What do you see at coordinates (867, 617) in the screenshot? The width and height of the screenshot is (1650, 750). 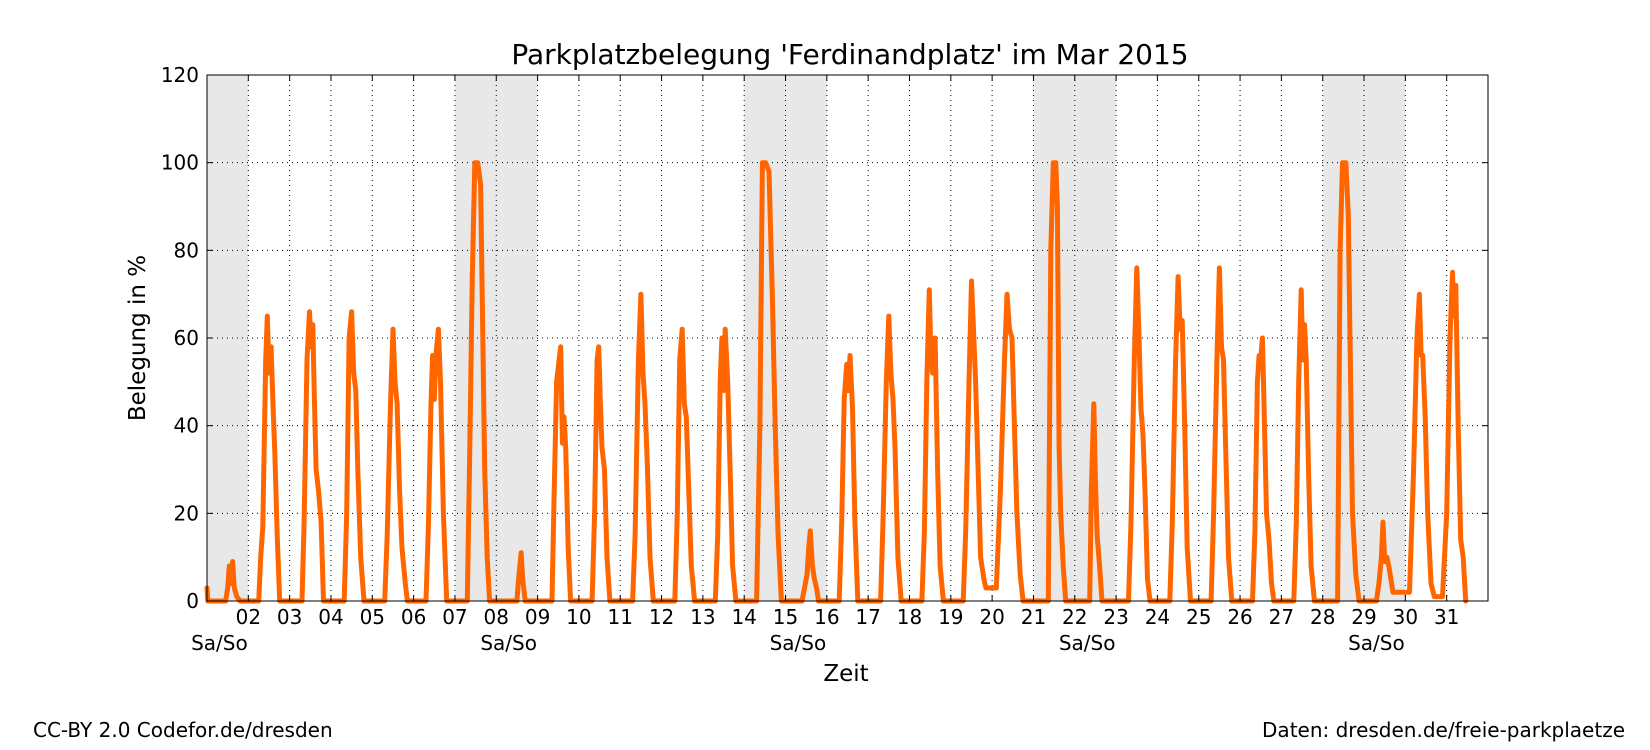 I see `x-tick-label: 17` at bounding box center [867, 617].